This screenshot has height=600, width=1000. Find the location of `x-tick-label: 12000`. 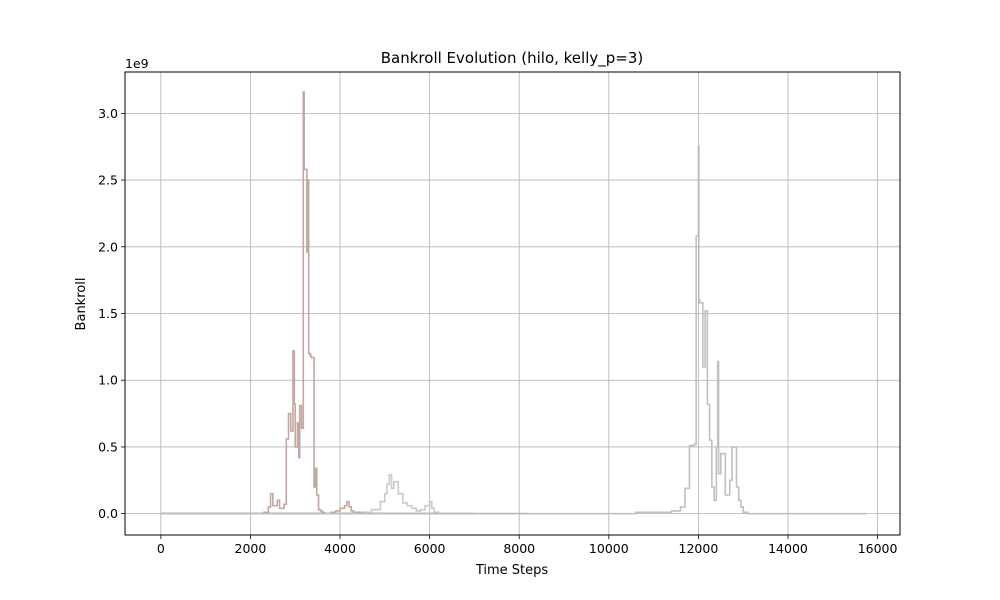

x-tick-label: 12000 is located at coordinates (699, 548).